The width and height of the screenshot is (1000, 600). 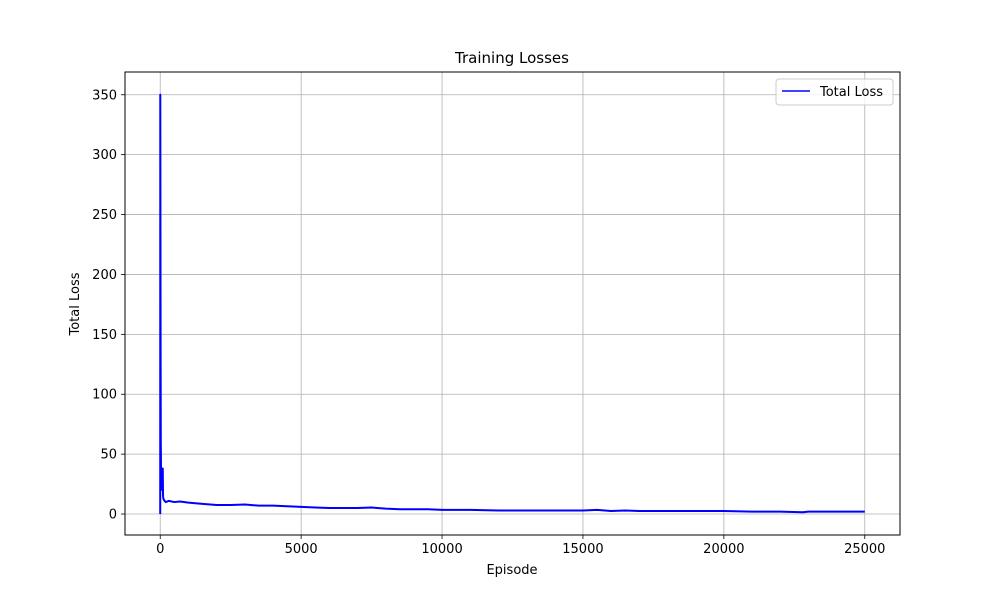 What do you see at coordinates (104, 275) in the screenshot?
I see `y-tick-label: 200` at bounding box center [104, 275].